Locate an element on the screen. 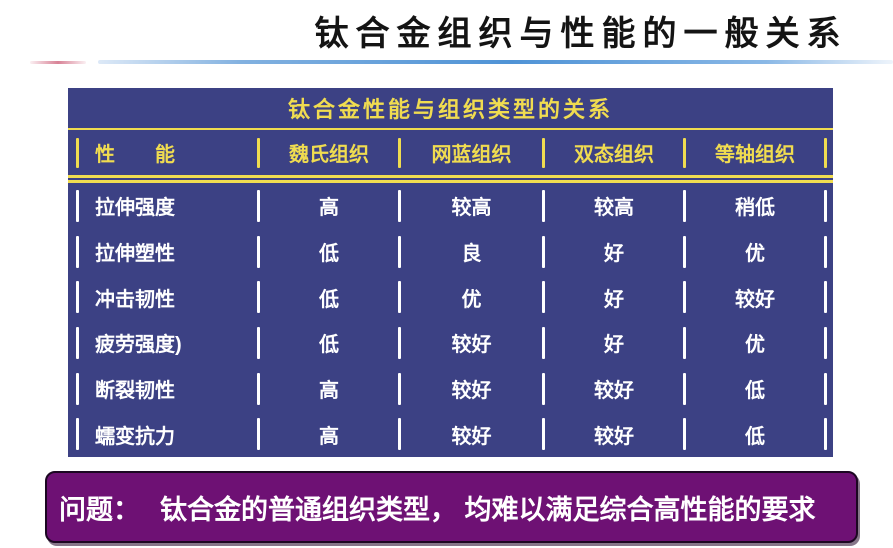 The width and height of the screenshot is (893, 548). header-equiaxed: 等轴组织 is located at coordinates (755, 155).